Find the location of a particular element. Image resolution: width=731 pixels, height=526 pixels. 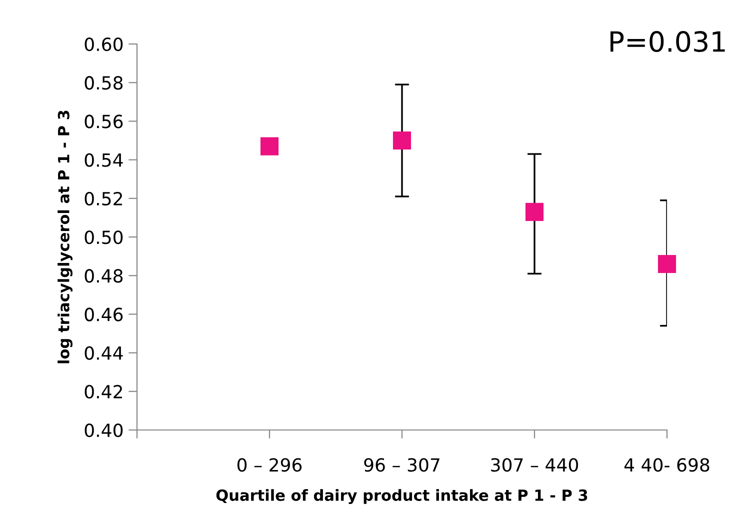

y-tick-label: 0.54 is located at coordinates (103, 160).